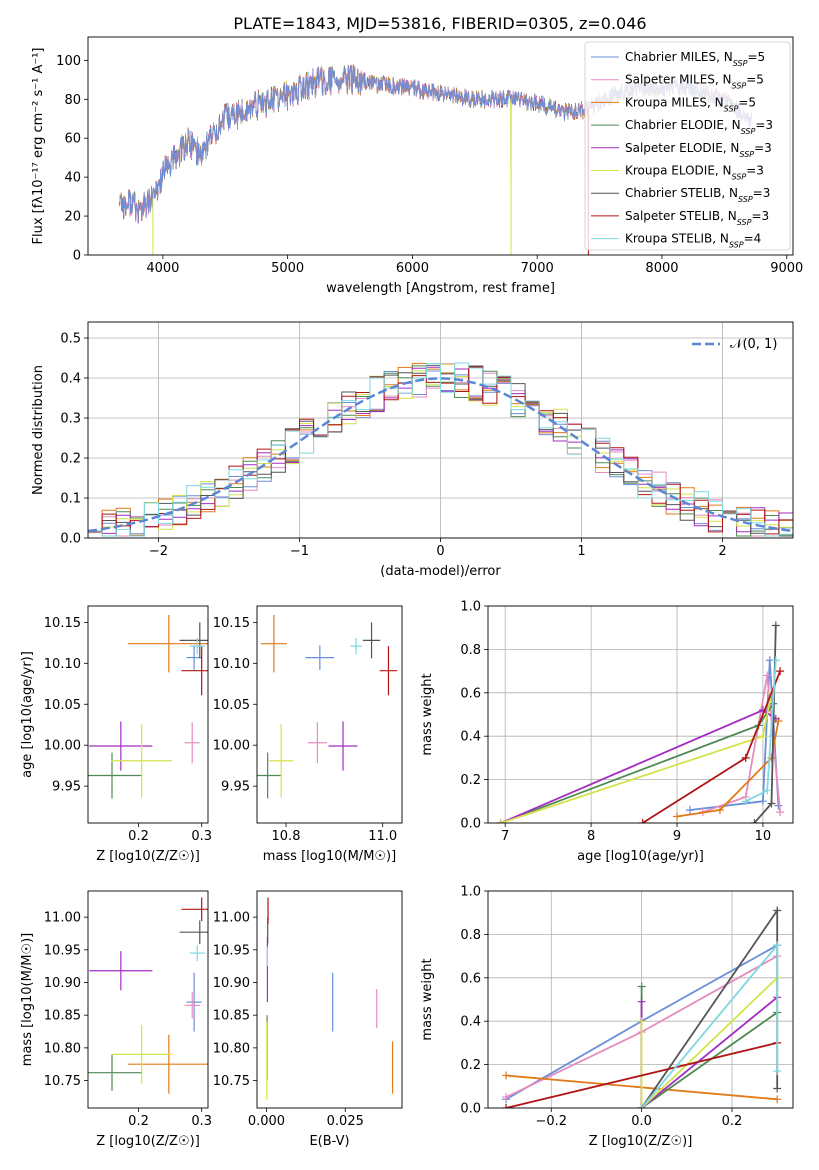 The width and height of the screenshot is (819, 1170). Describe the element at coordinates (70, 339) in the screenshot. I see `y-tick-label: 0.5` at that location.